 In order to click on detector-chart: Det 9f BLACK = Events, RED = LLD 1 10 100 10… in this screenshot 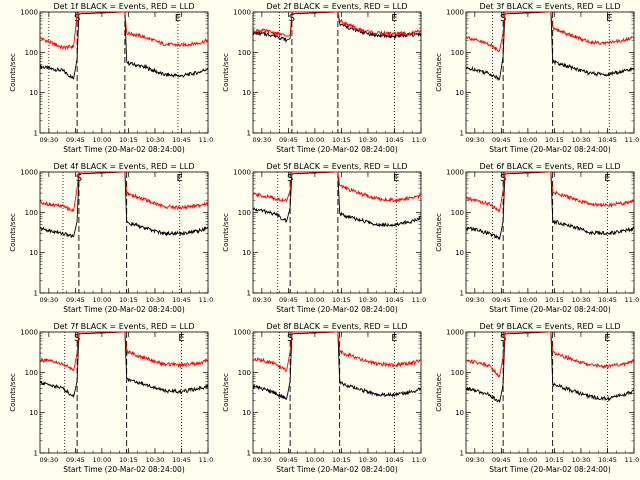, I will do `click(537, 398)`.